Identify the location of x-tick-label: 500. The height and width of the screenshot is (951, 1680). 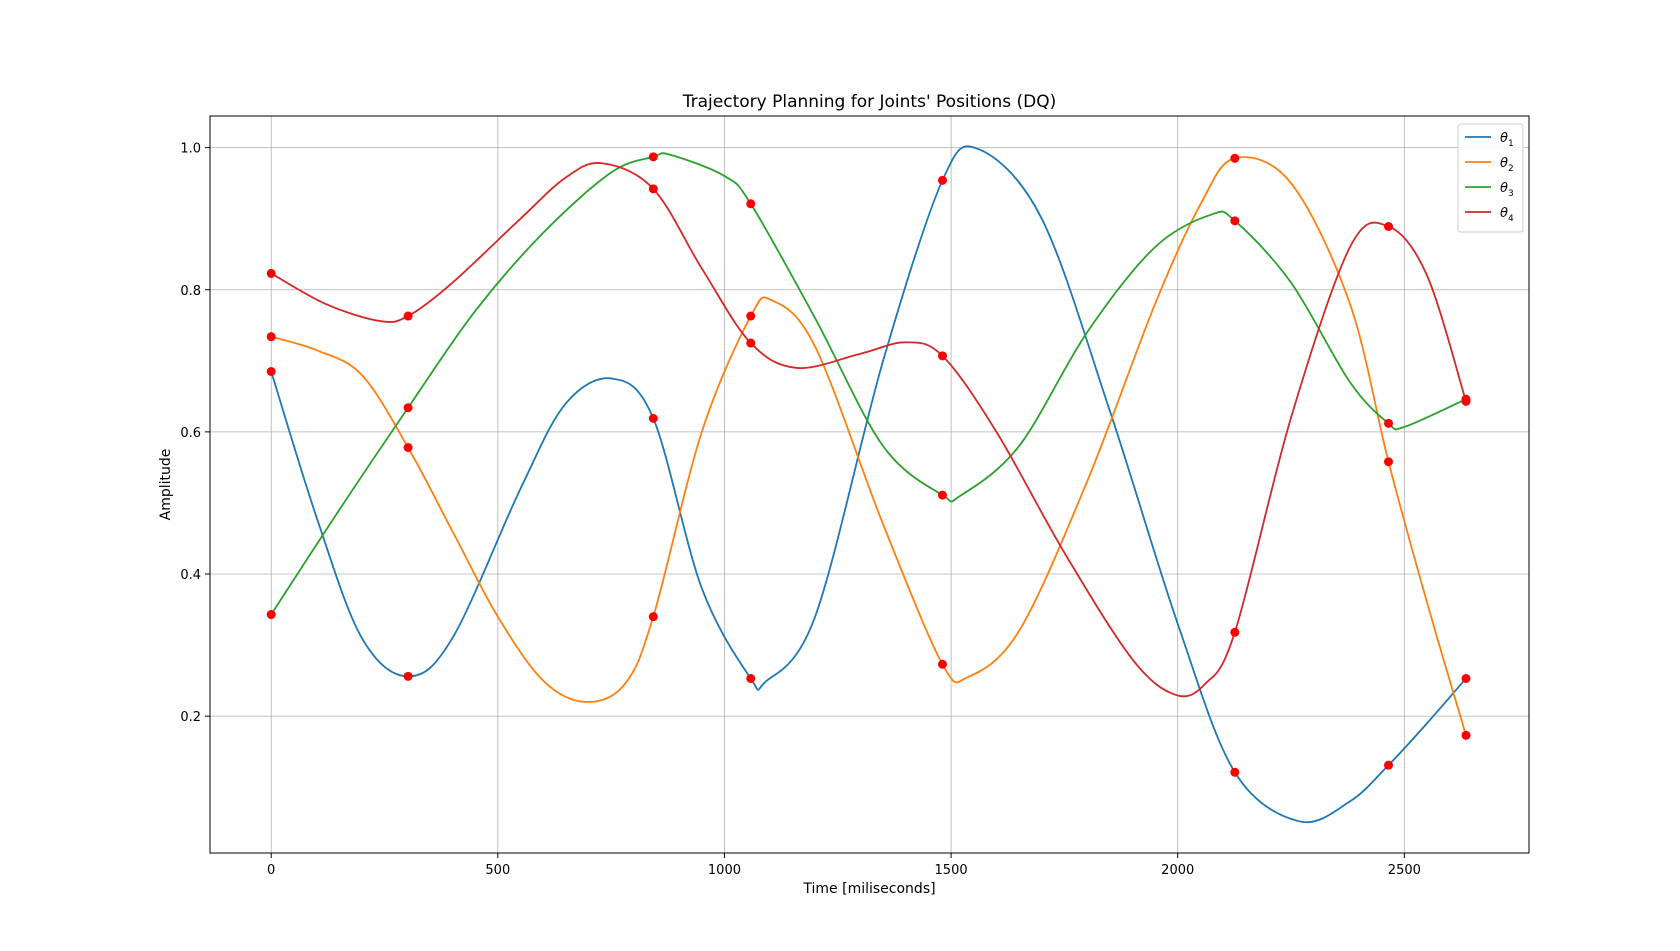
(497, 870).